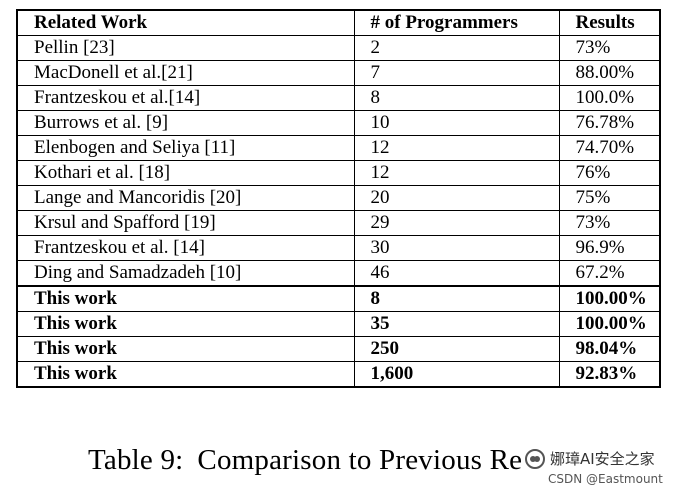 The width and height of the screenshot is (689, 492). I want to click on cell-num-programmers: 46, so click(456, 273).